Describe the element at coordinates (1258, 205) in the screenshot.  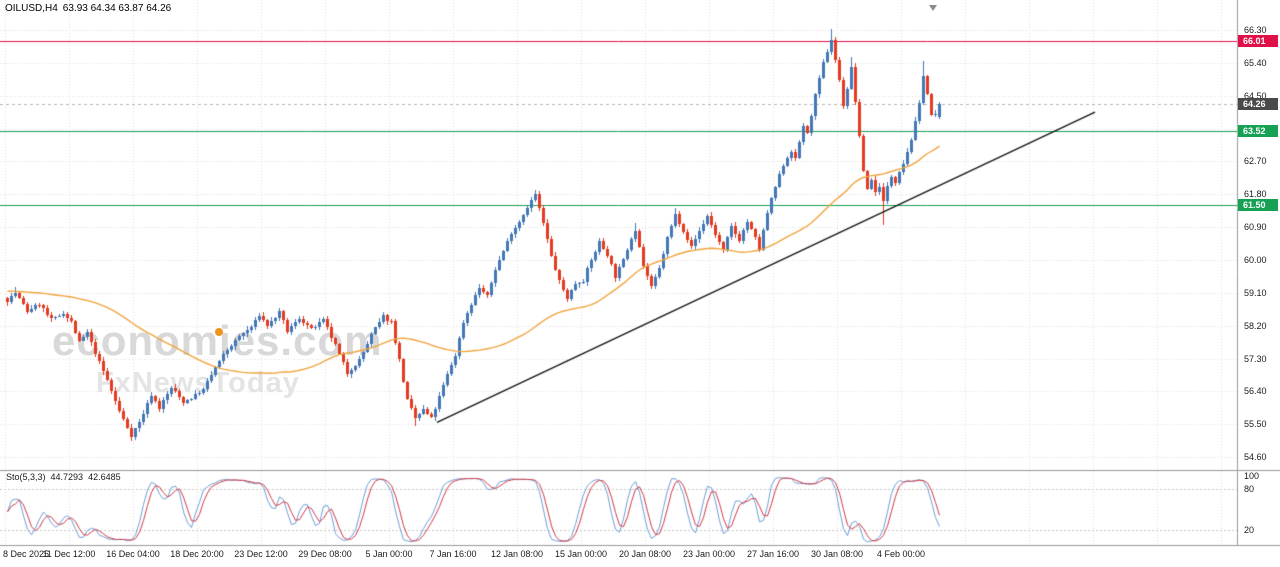
I see `support-price-badge-2: 61.50` at that location.